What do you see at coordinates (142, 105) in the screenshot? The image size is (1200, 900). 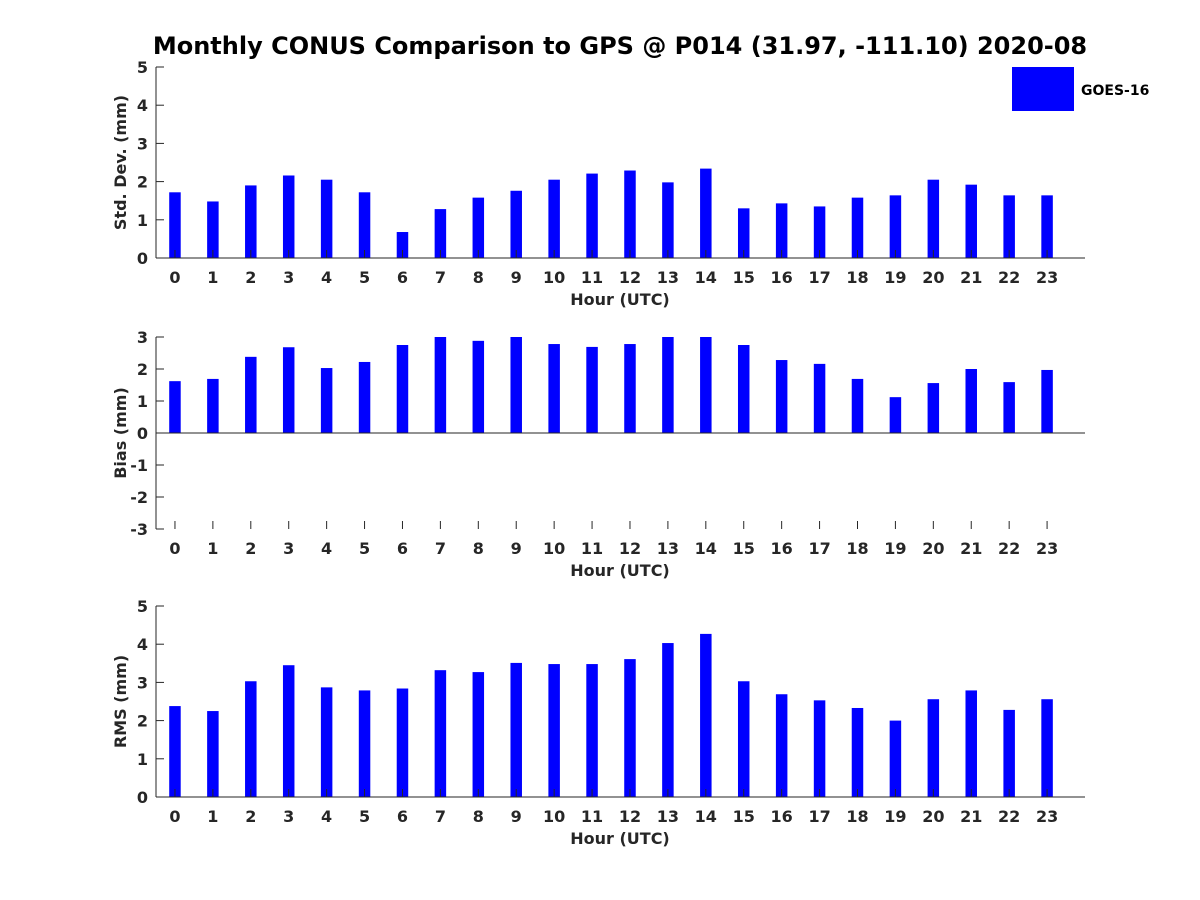 I see `y-tick-label: 4` at bounding box center [142, 105].